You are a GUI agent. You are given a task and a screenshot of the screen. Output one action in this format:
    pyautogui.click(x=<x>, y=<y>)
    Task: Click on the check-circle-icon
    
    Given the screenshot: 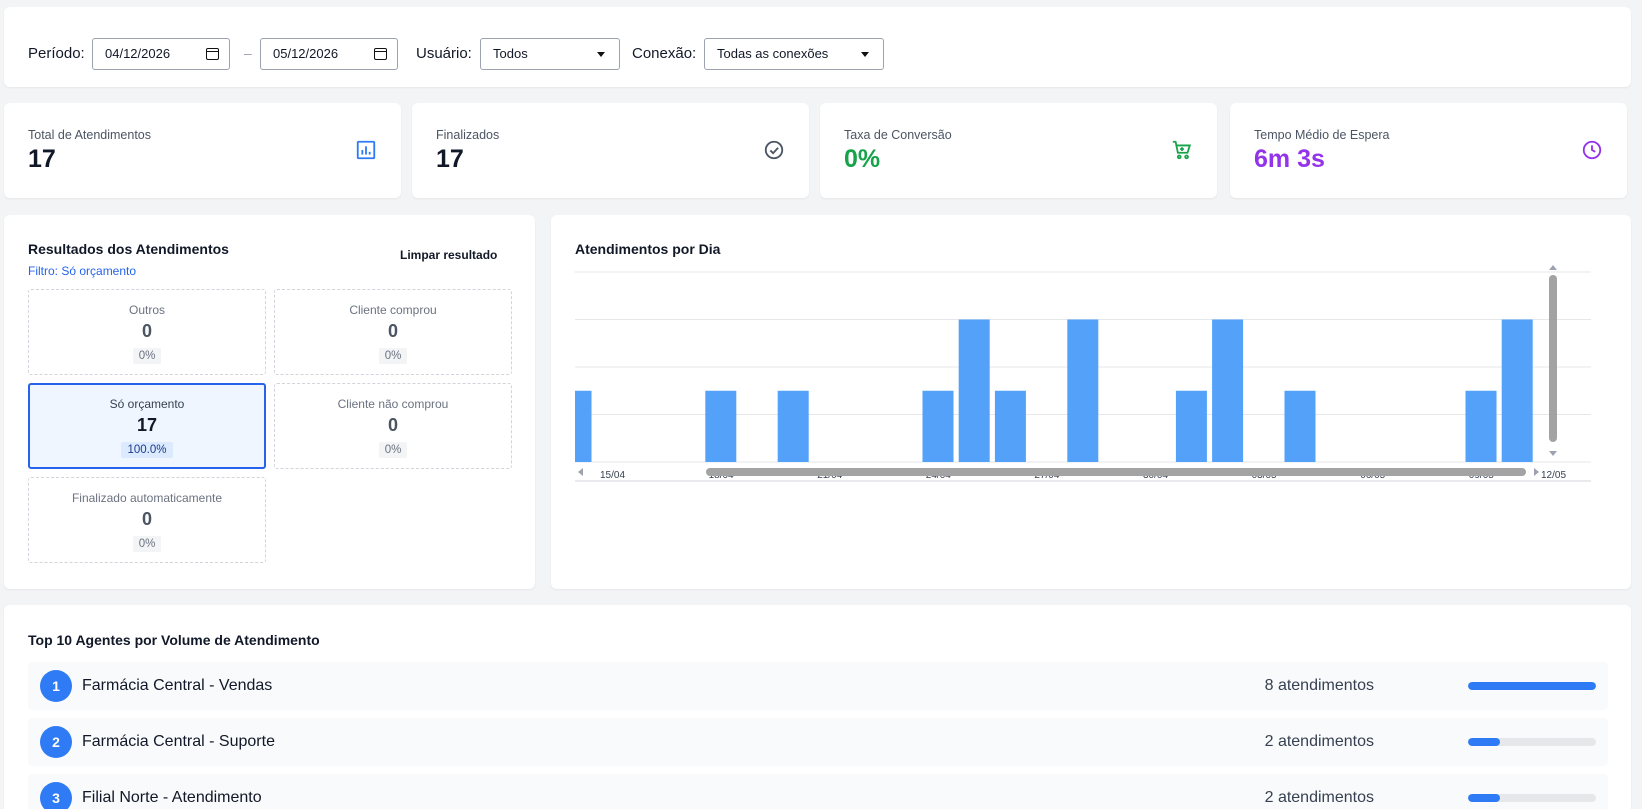 What is the action you would take?
    pyautogui.click(x=774, y=150)
    